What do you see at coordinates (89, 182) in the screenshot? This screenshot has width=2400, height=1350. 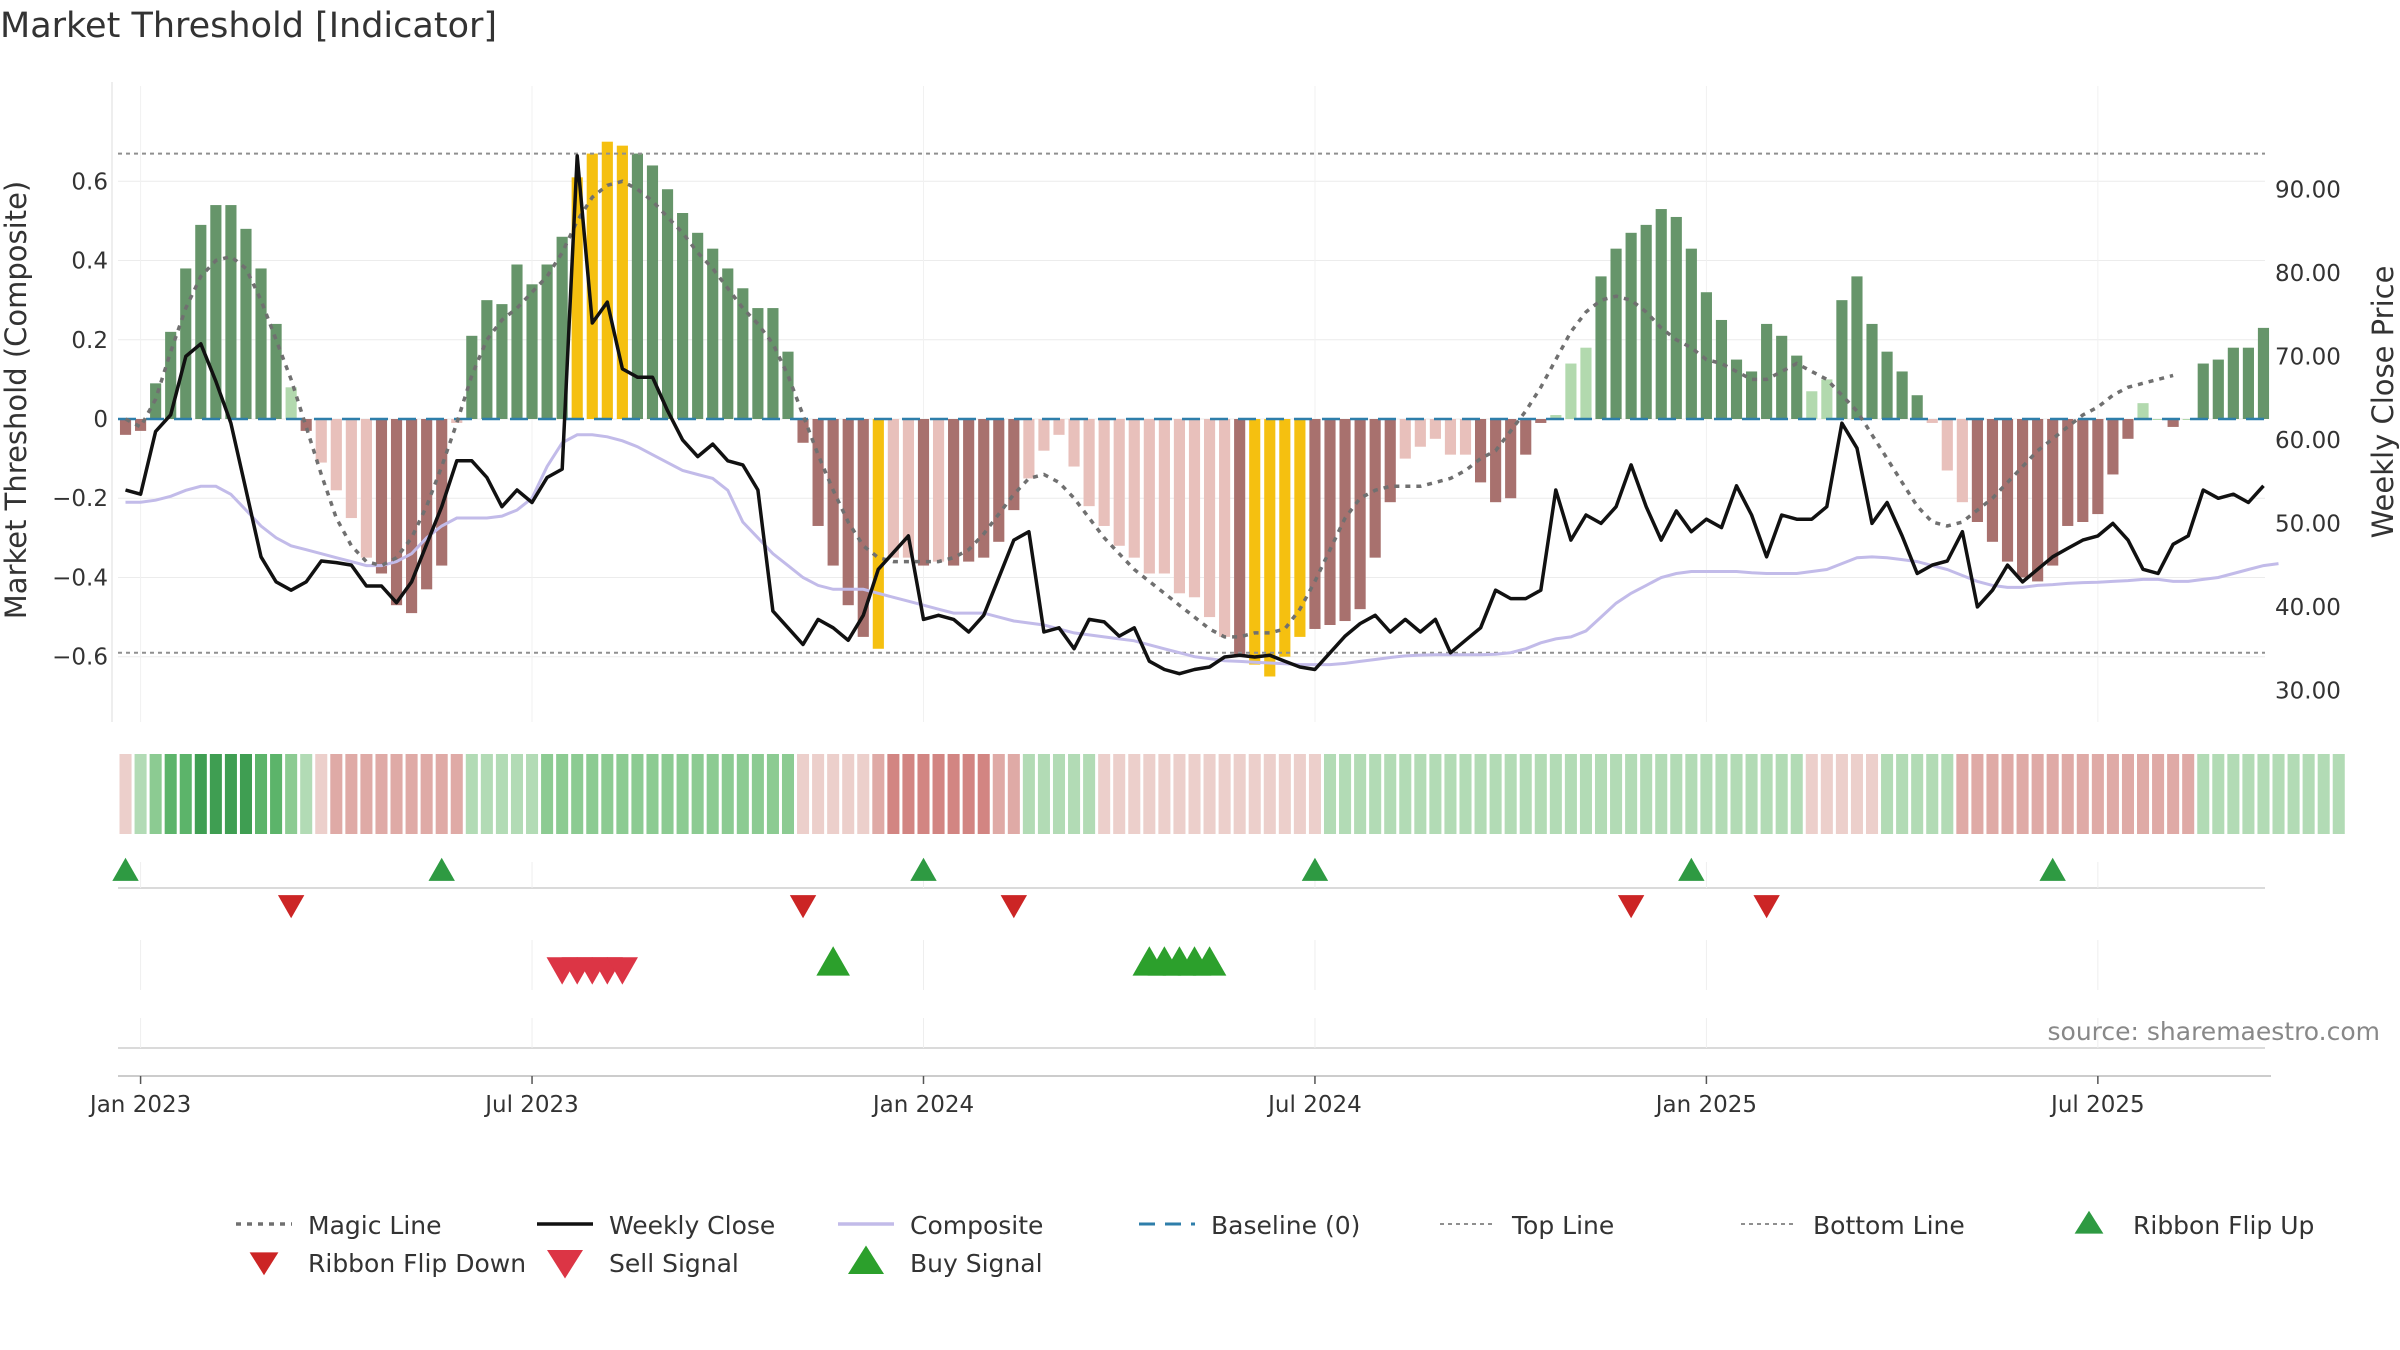 I see `y-left-tick-label: 0.6` at bounding box center [89, 182].